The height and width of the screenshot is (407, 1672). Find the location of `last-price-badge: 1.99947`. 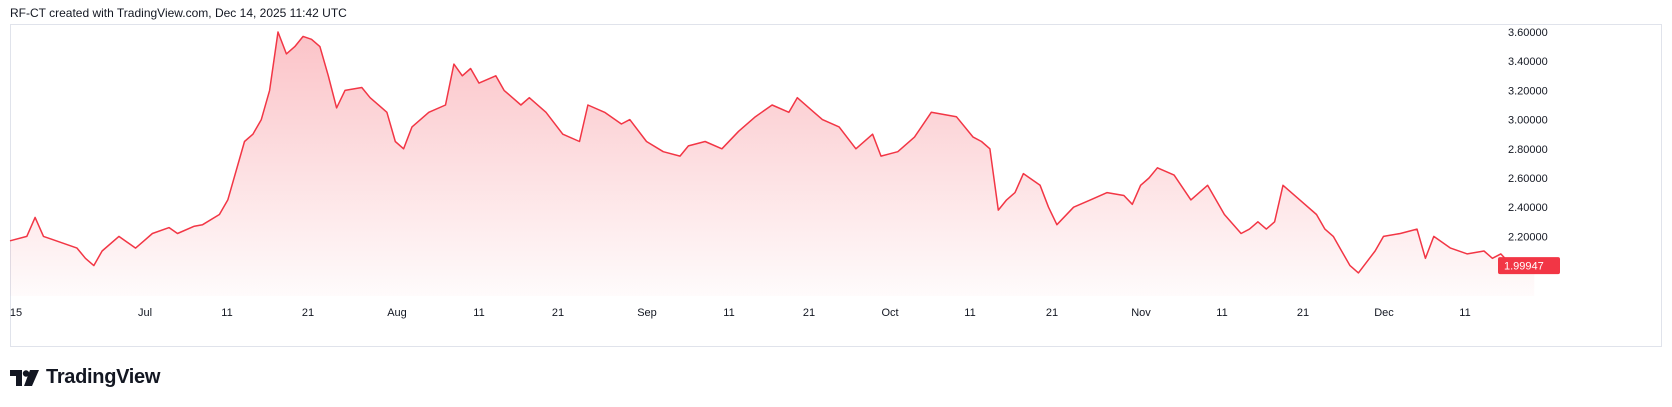

last-price-badge: 1.99947 is located at coordinates (1529, 266).